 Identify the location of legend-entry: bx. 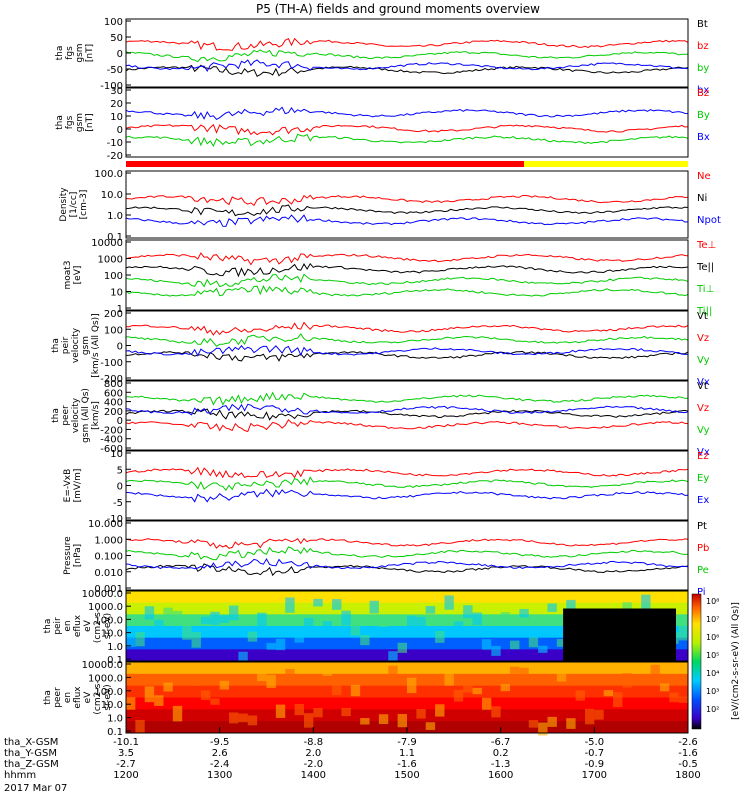
(703, 90).